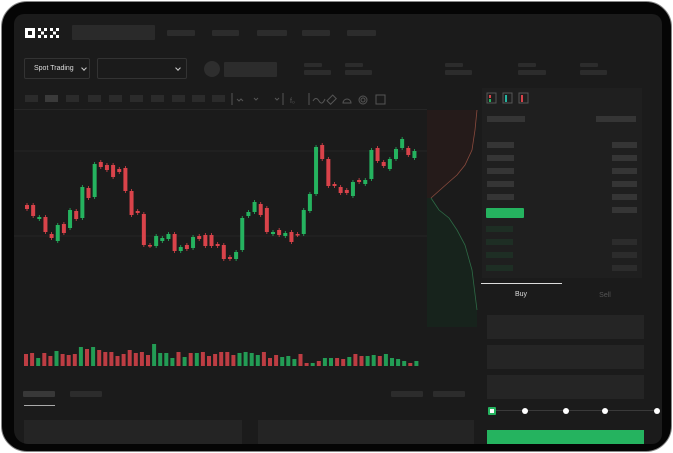 The width and height of the screenshot is (673, 453). I want to click on price-input, so click(565, 327).